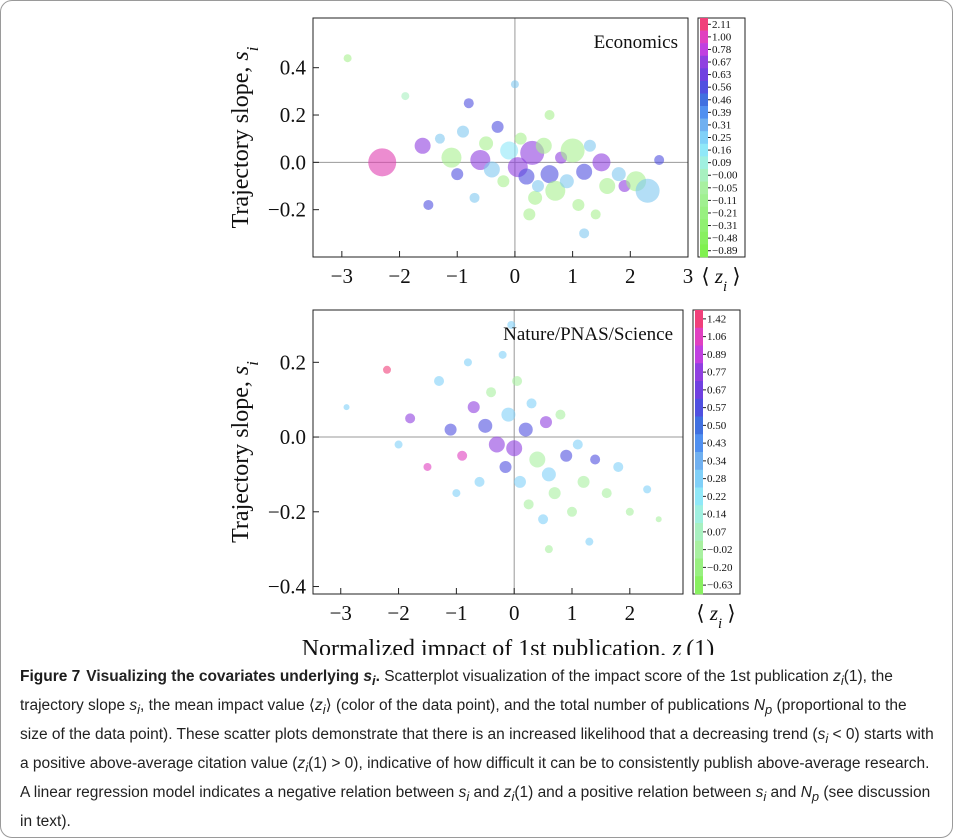 The image size is (953, 838). What do you see at coordinates (293, 68) in the screenshot?
I see `y-tick-label: 0.4` at bounding box center [293, 68].